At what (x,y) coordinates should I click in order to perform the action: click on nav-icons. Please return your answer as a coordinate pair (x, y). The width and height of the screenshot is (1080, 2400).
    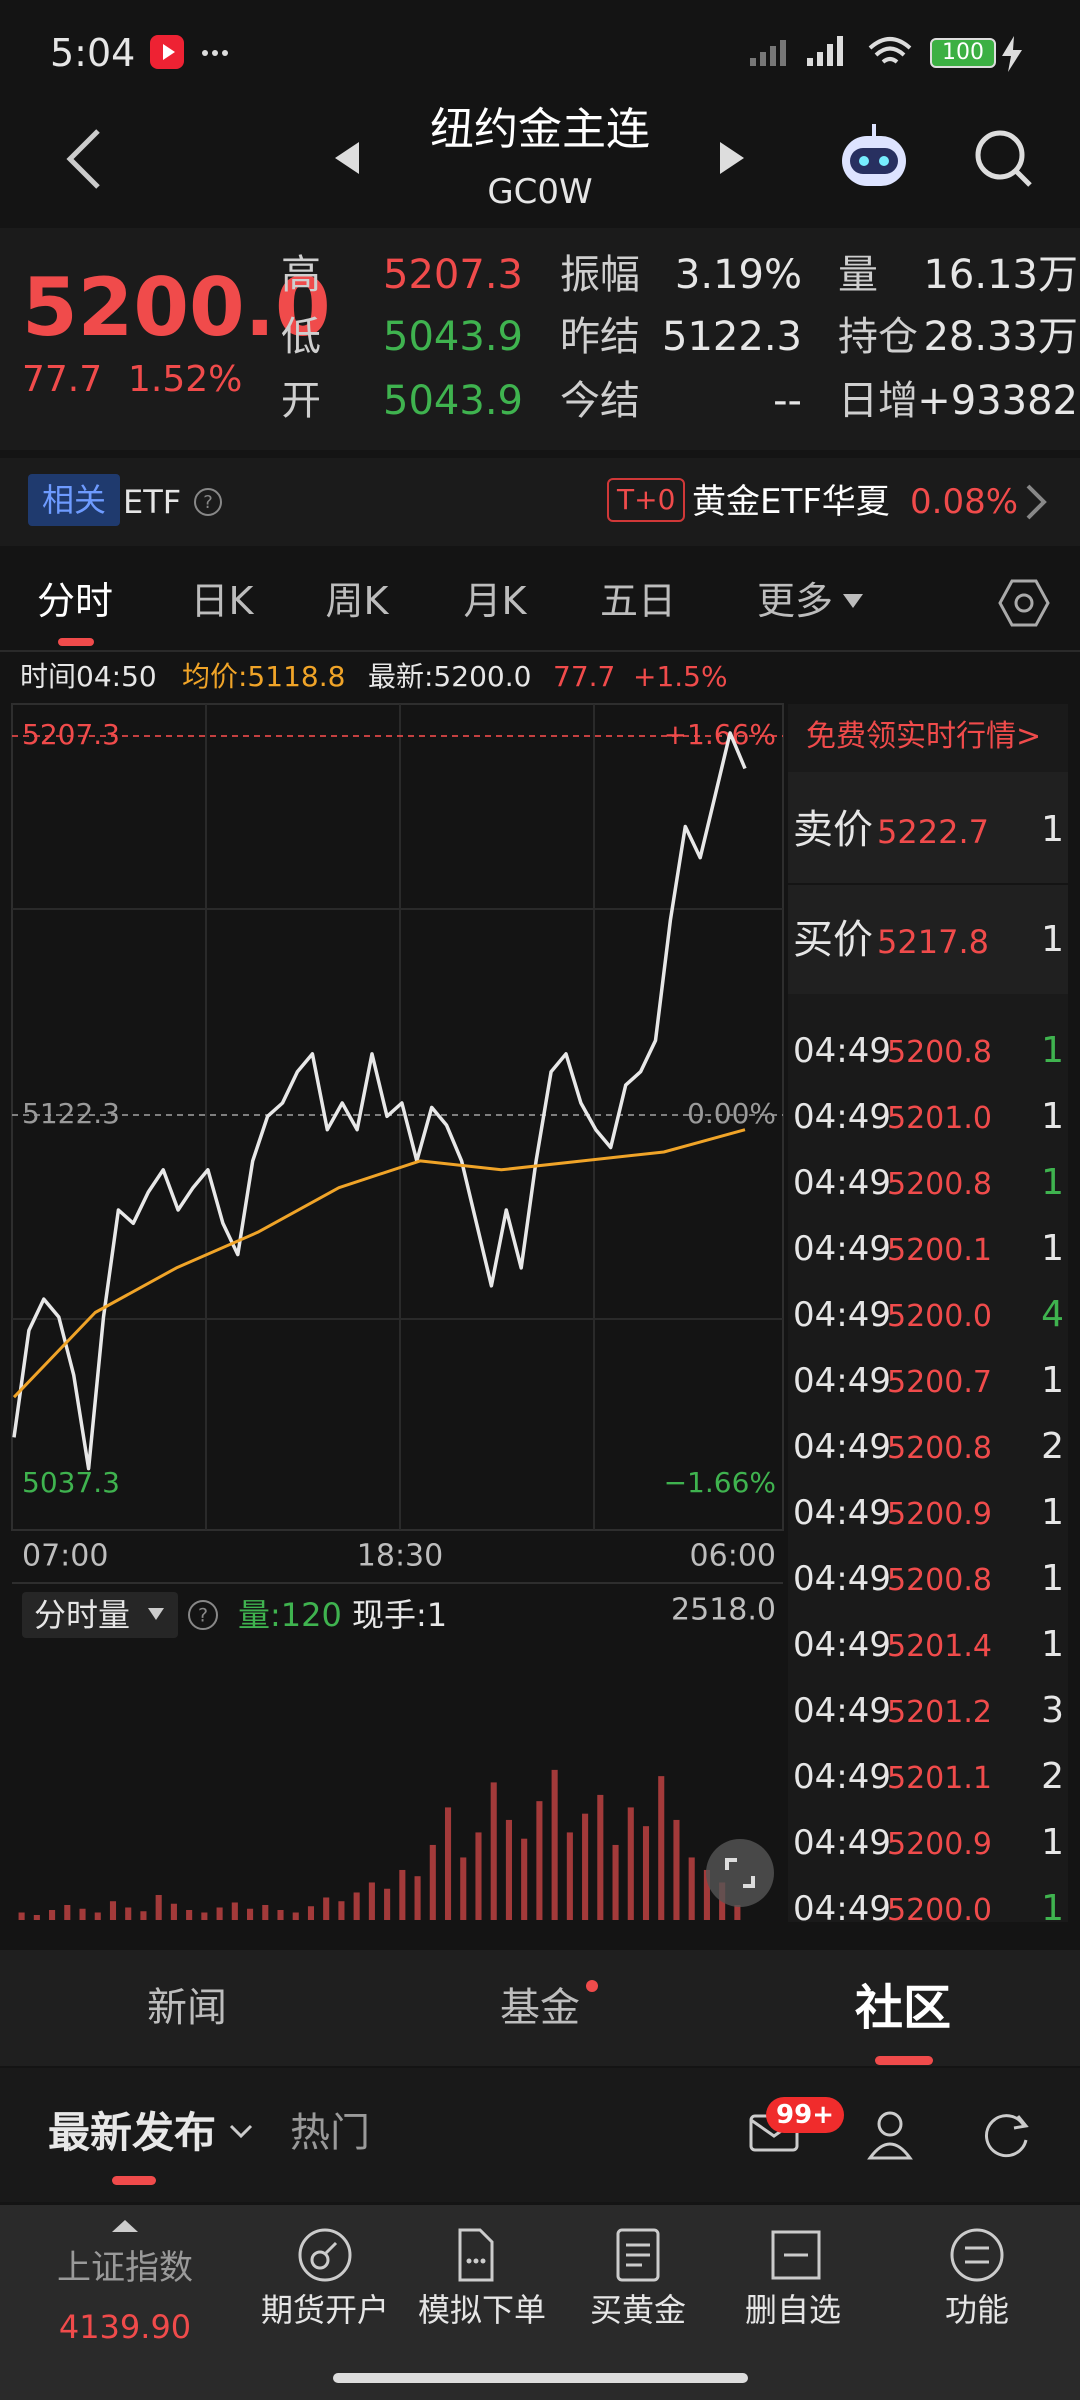
    Looking at the image, I should click on (651, 2255).